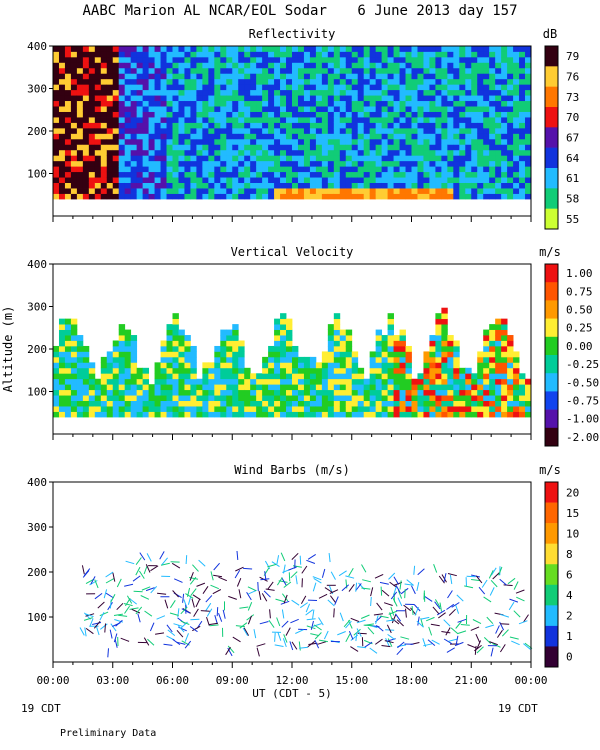 This screenshot has height=750, width=600. I want to click on colorbar-label: -0.50, so click(582, 382).